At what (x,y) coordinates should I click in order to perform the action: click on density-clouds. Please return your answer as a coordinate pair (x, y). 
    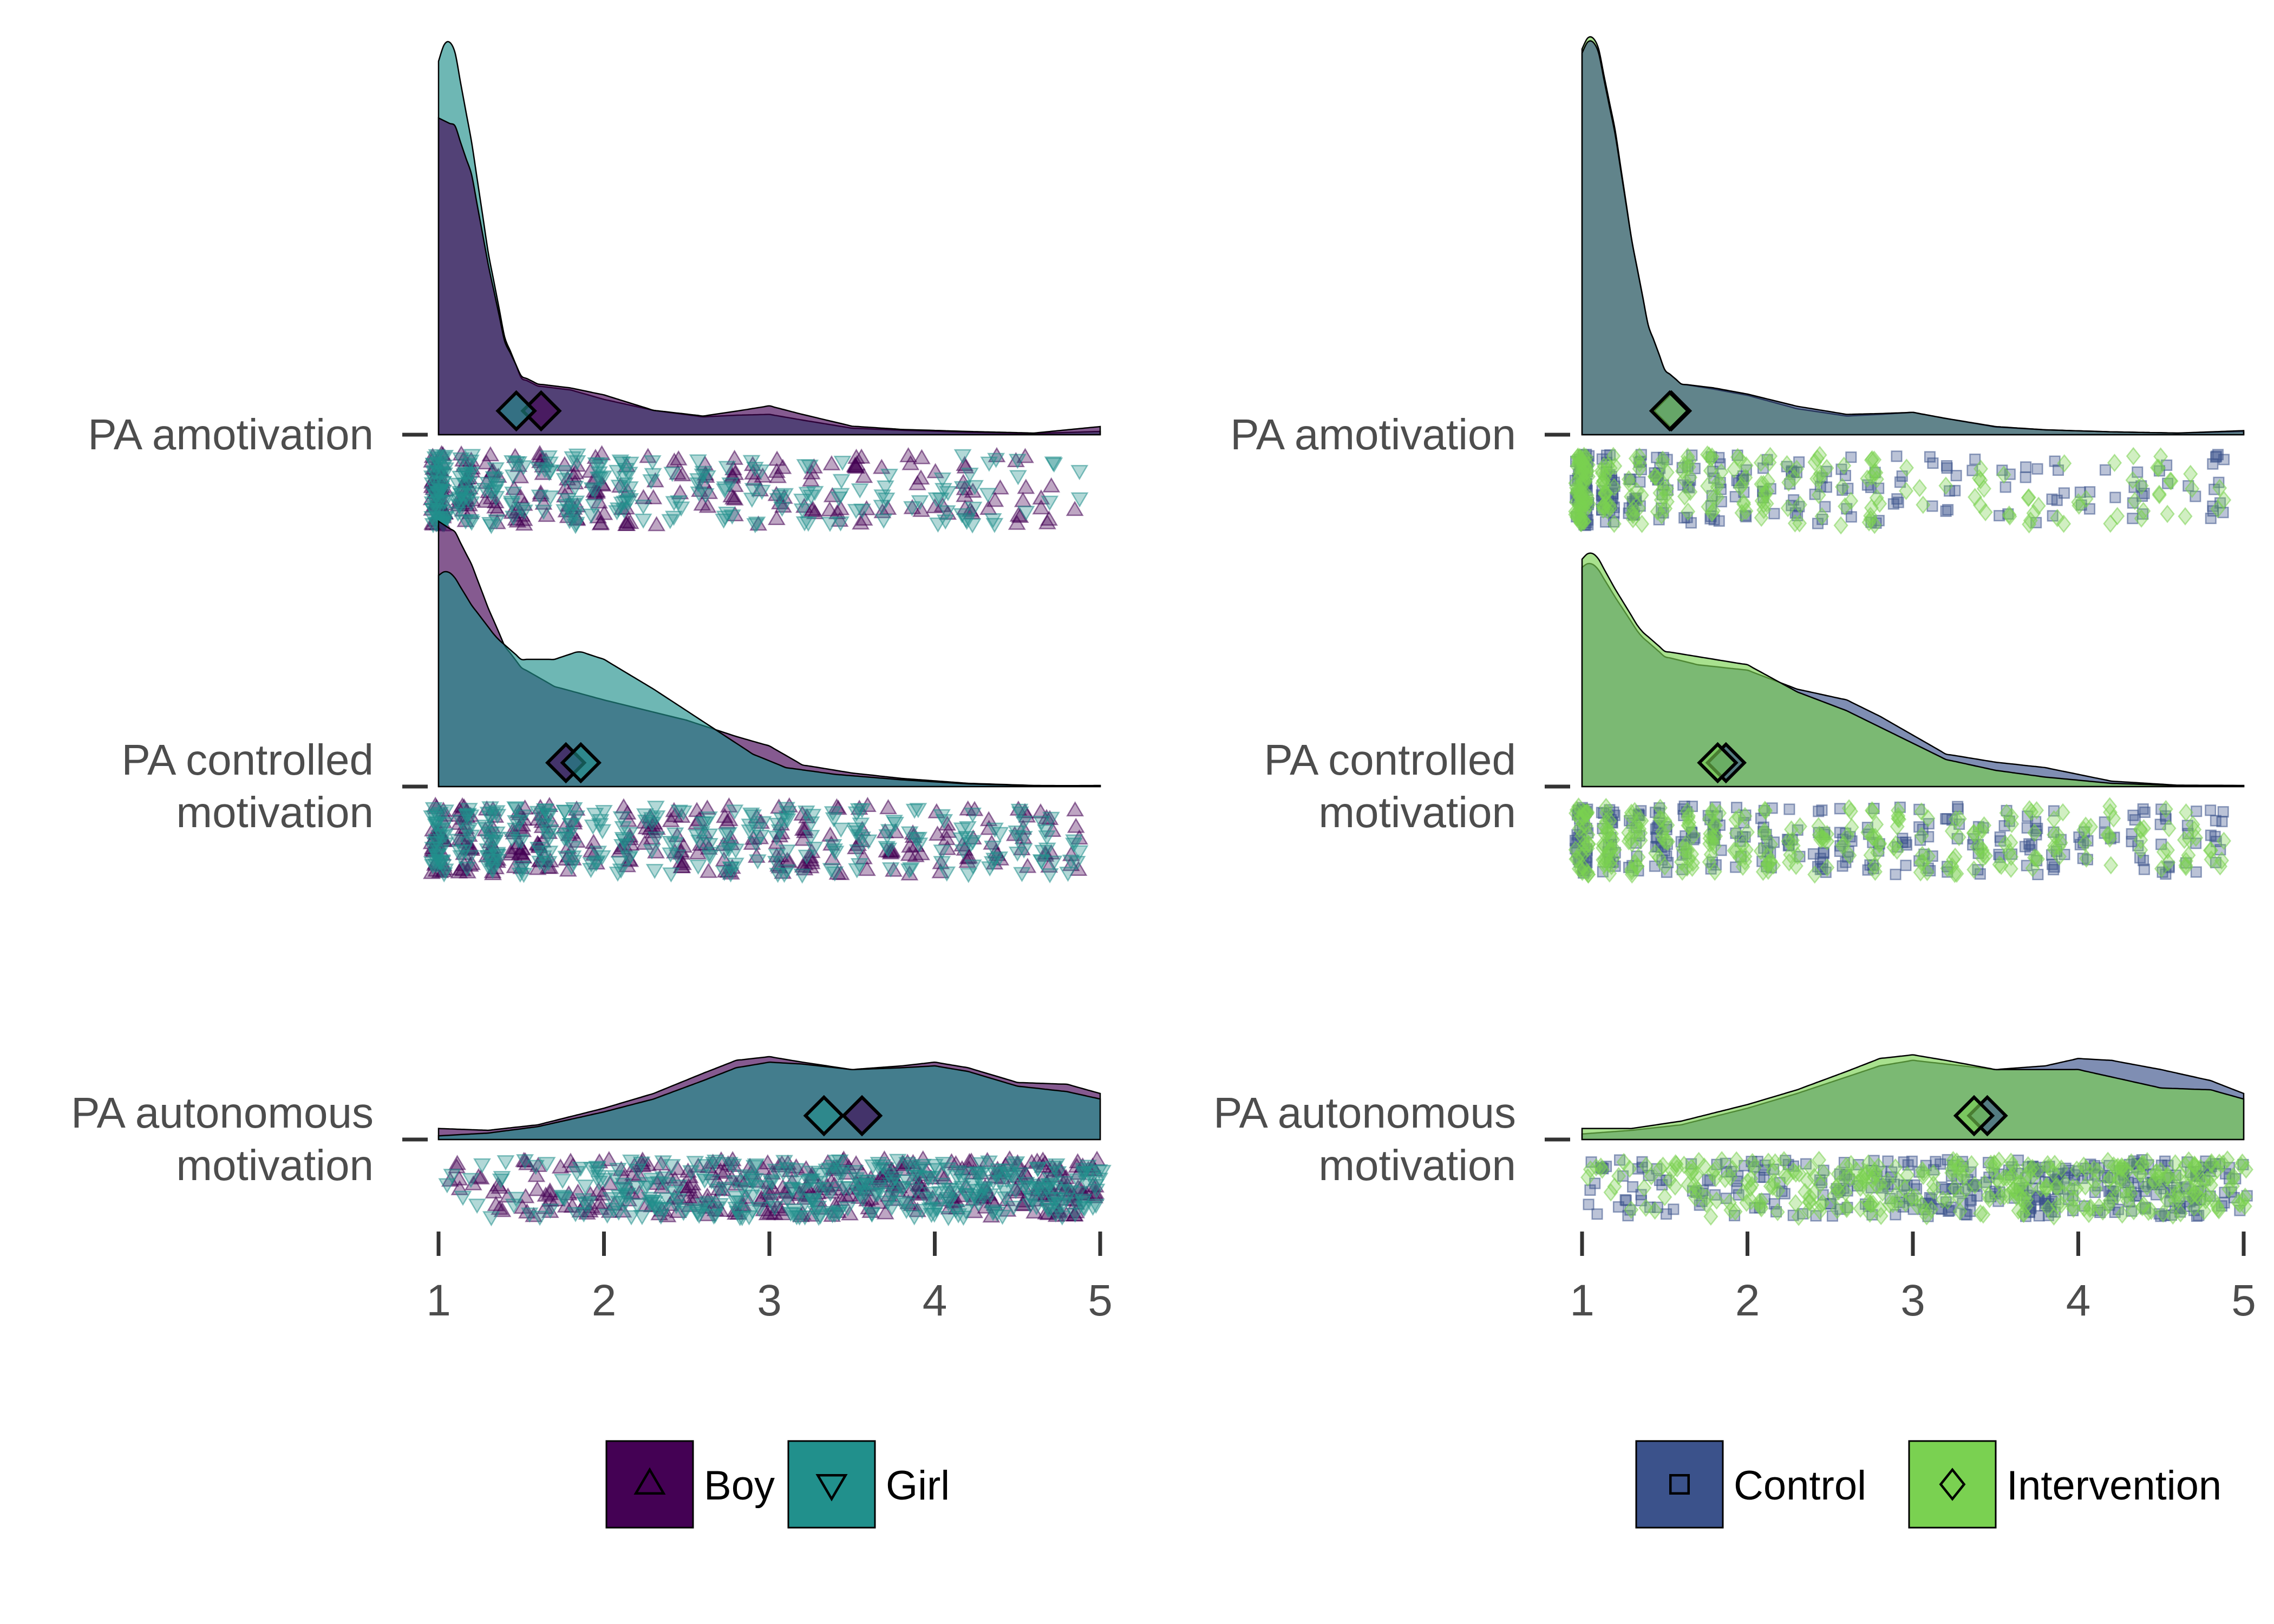
    Looking at the image, I should click on (769, 654).